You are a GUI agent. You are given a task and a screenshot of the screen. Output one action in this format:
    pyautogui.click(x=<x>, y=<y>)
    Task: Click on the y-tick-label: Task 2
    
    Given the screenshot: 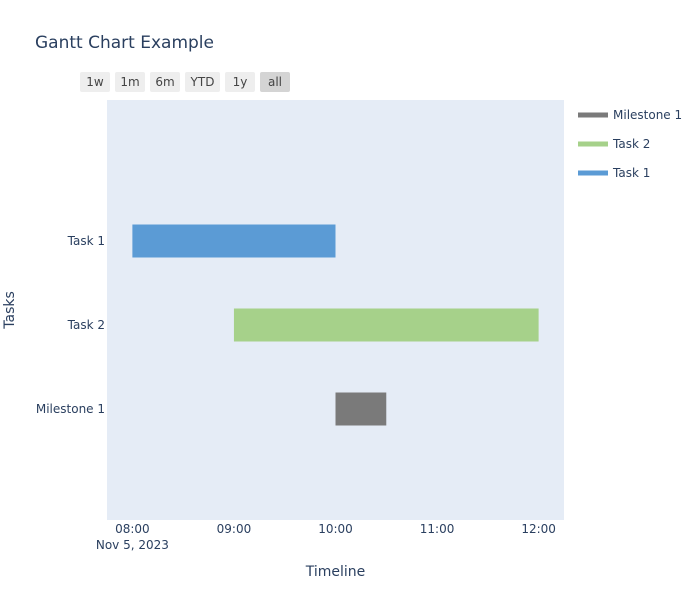 What is the action you would take?
    pyautogui.click(x=86, y=325)
    